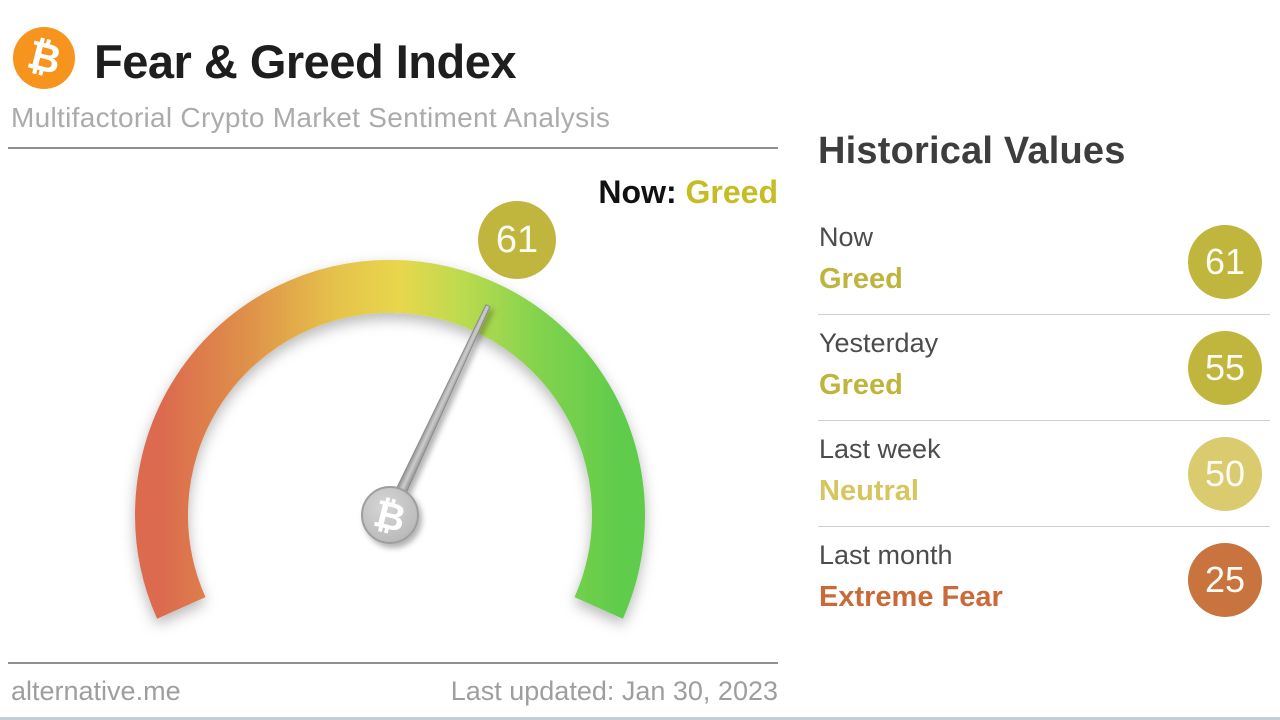 The image size is (1280, 720). What do you see at coordinates (846, 237) in the screenshot?
I see `history-period-label: Now` at bounding box center [846, 237].